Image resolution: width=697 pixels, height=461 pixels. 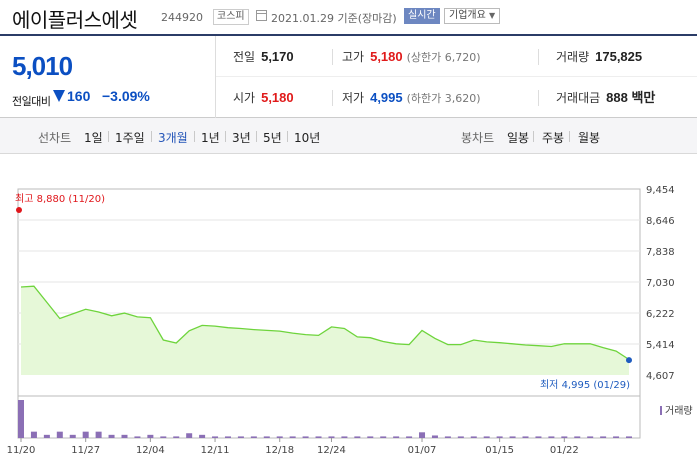 What do you see at coordinates (307, 138) in the screenshot?
I see `tab-10y: 10년` at bounding box center [307, 138].